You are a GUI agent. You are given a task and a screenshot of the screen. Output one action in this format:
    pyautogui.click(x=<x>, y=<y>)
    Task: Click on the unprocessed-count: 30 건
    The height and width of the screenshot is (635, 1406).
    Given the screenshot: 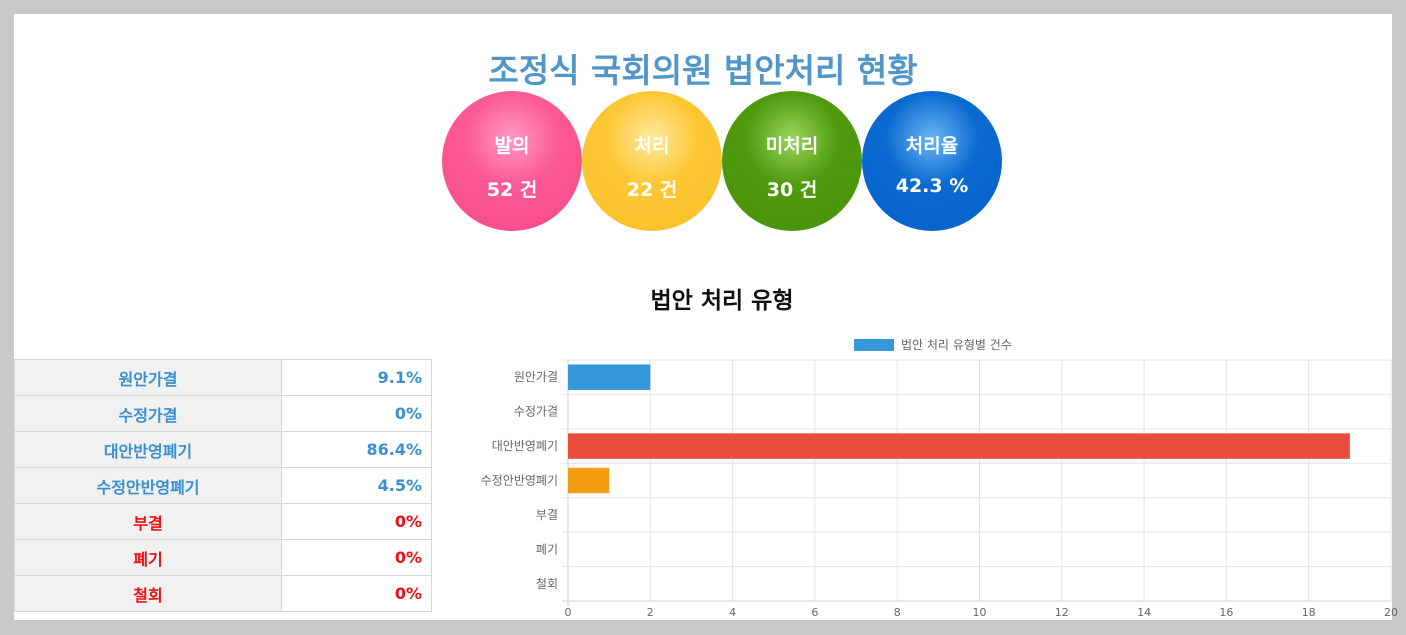 What is the action you would take?
    pyautogui.click(x=792, y=190)
    